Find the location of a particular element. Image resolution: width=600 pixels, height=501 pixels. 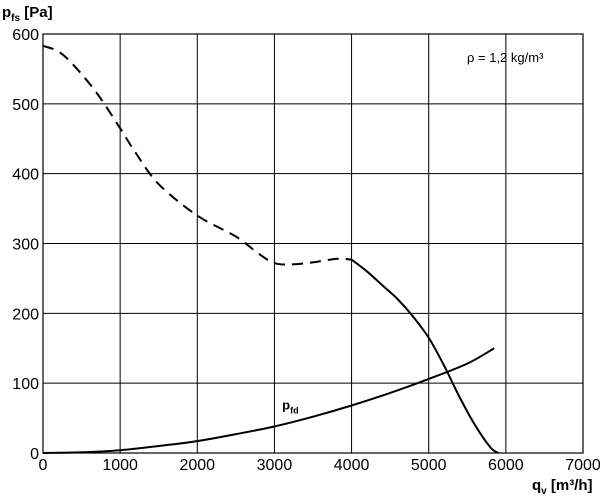

y-tick-label: 100 is located at coordinates (25, 384).